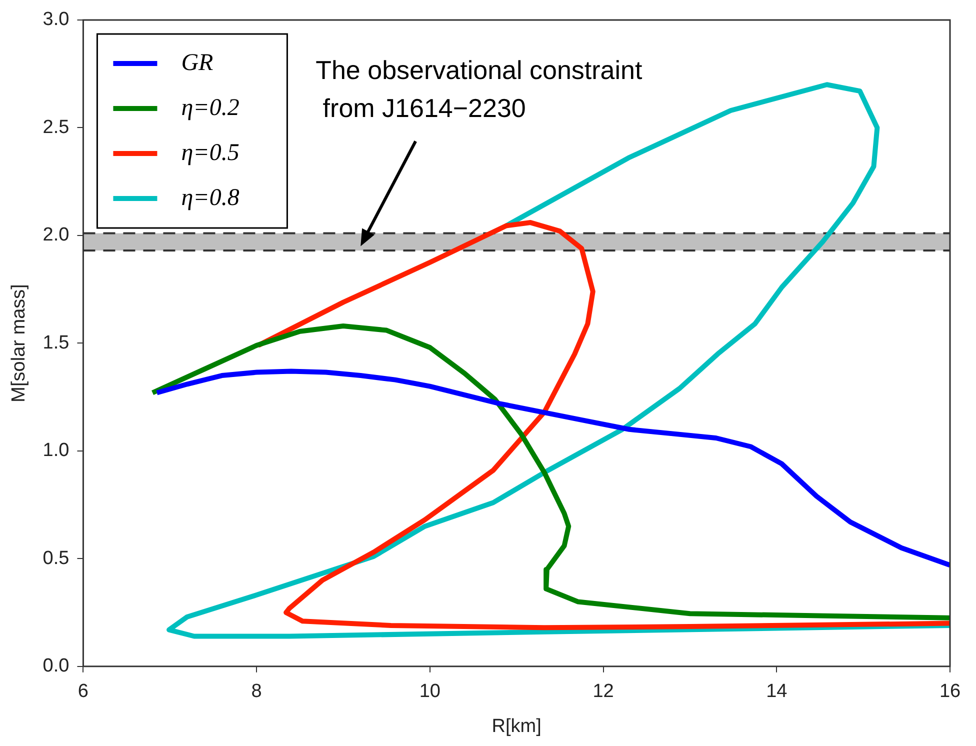 This screenshot has height=746, width=976. Describe the element at coordinates (603, 691) in the screenshot. I see `x-tick-label: 12` at that location.